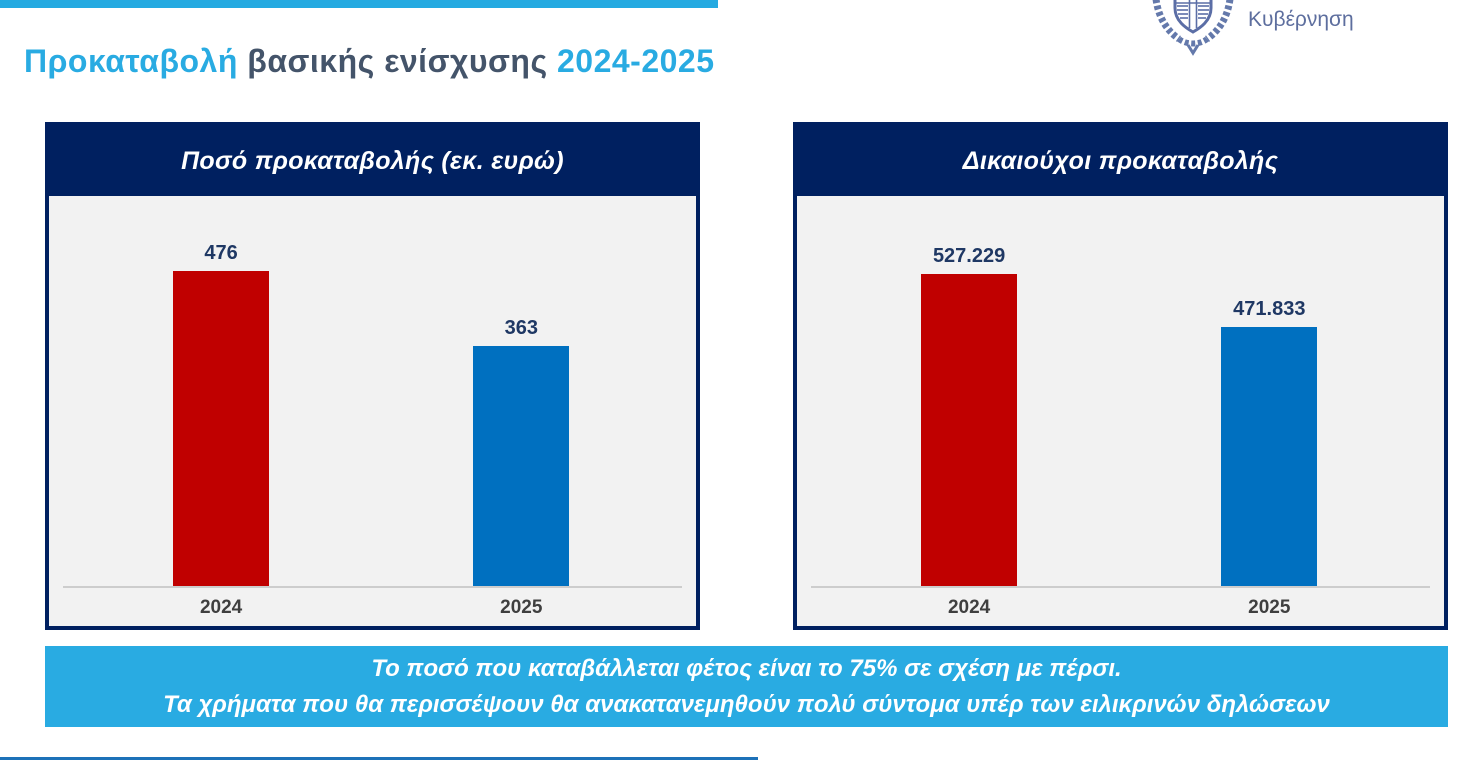 The height and width of the screenshot is (763, 1458). I want to click on bar-group-2024: 527.229, so click(969, 391).